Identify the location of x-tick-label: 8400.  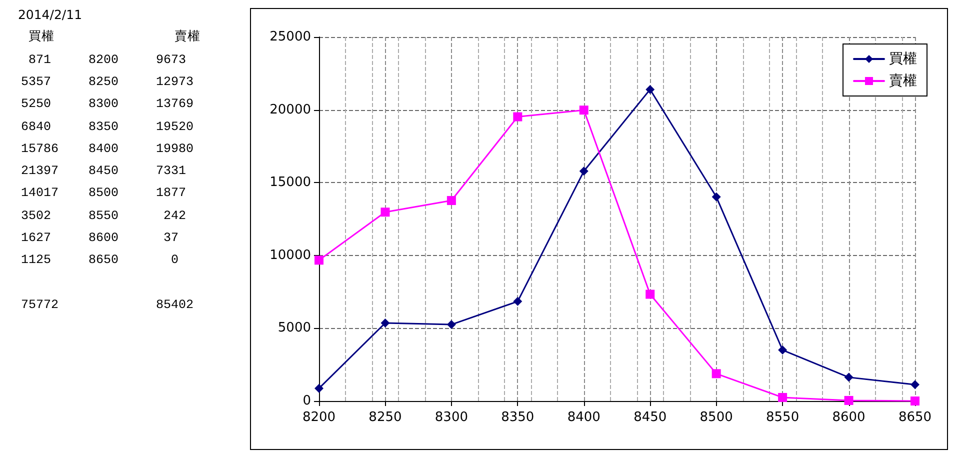
(583, 417).